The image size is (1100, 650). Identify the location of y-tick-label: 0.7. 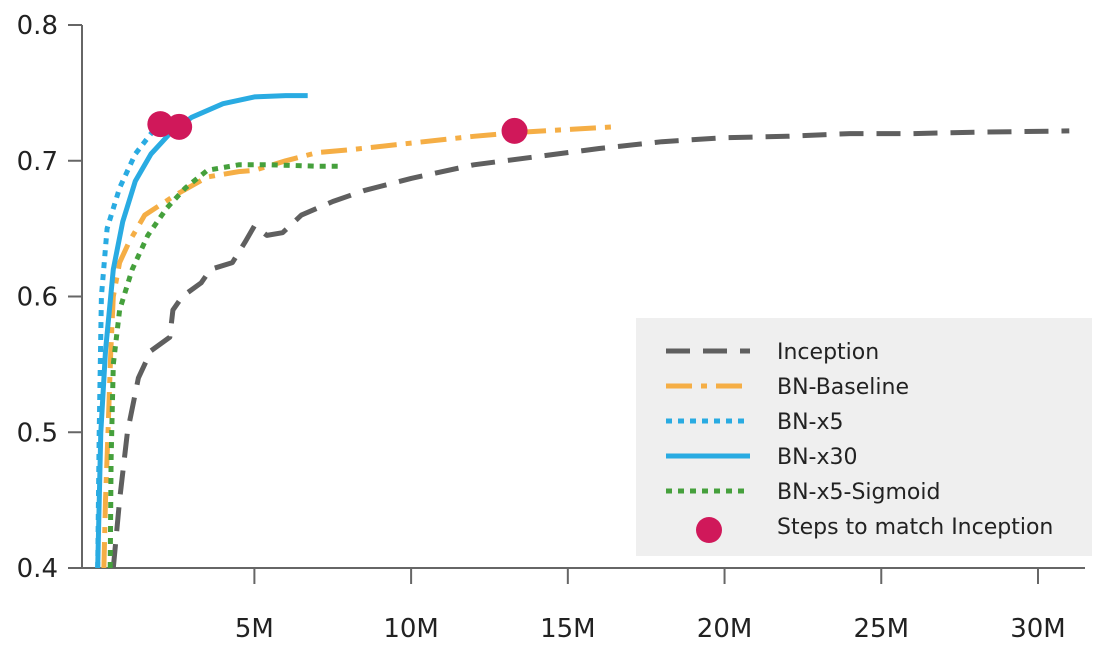
(37, 162).